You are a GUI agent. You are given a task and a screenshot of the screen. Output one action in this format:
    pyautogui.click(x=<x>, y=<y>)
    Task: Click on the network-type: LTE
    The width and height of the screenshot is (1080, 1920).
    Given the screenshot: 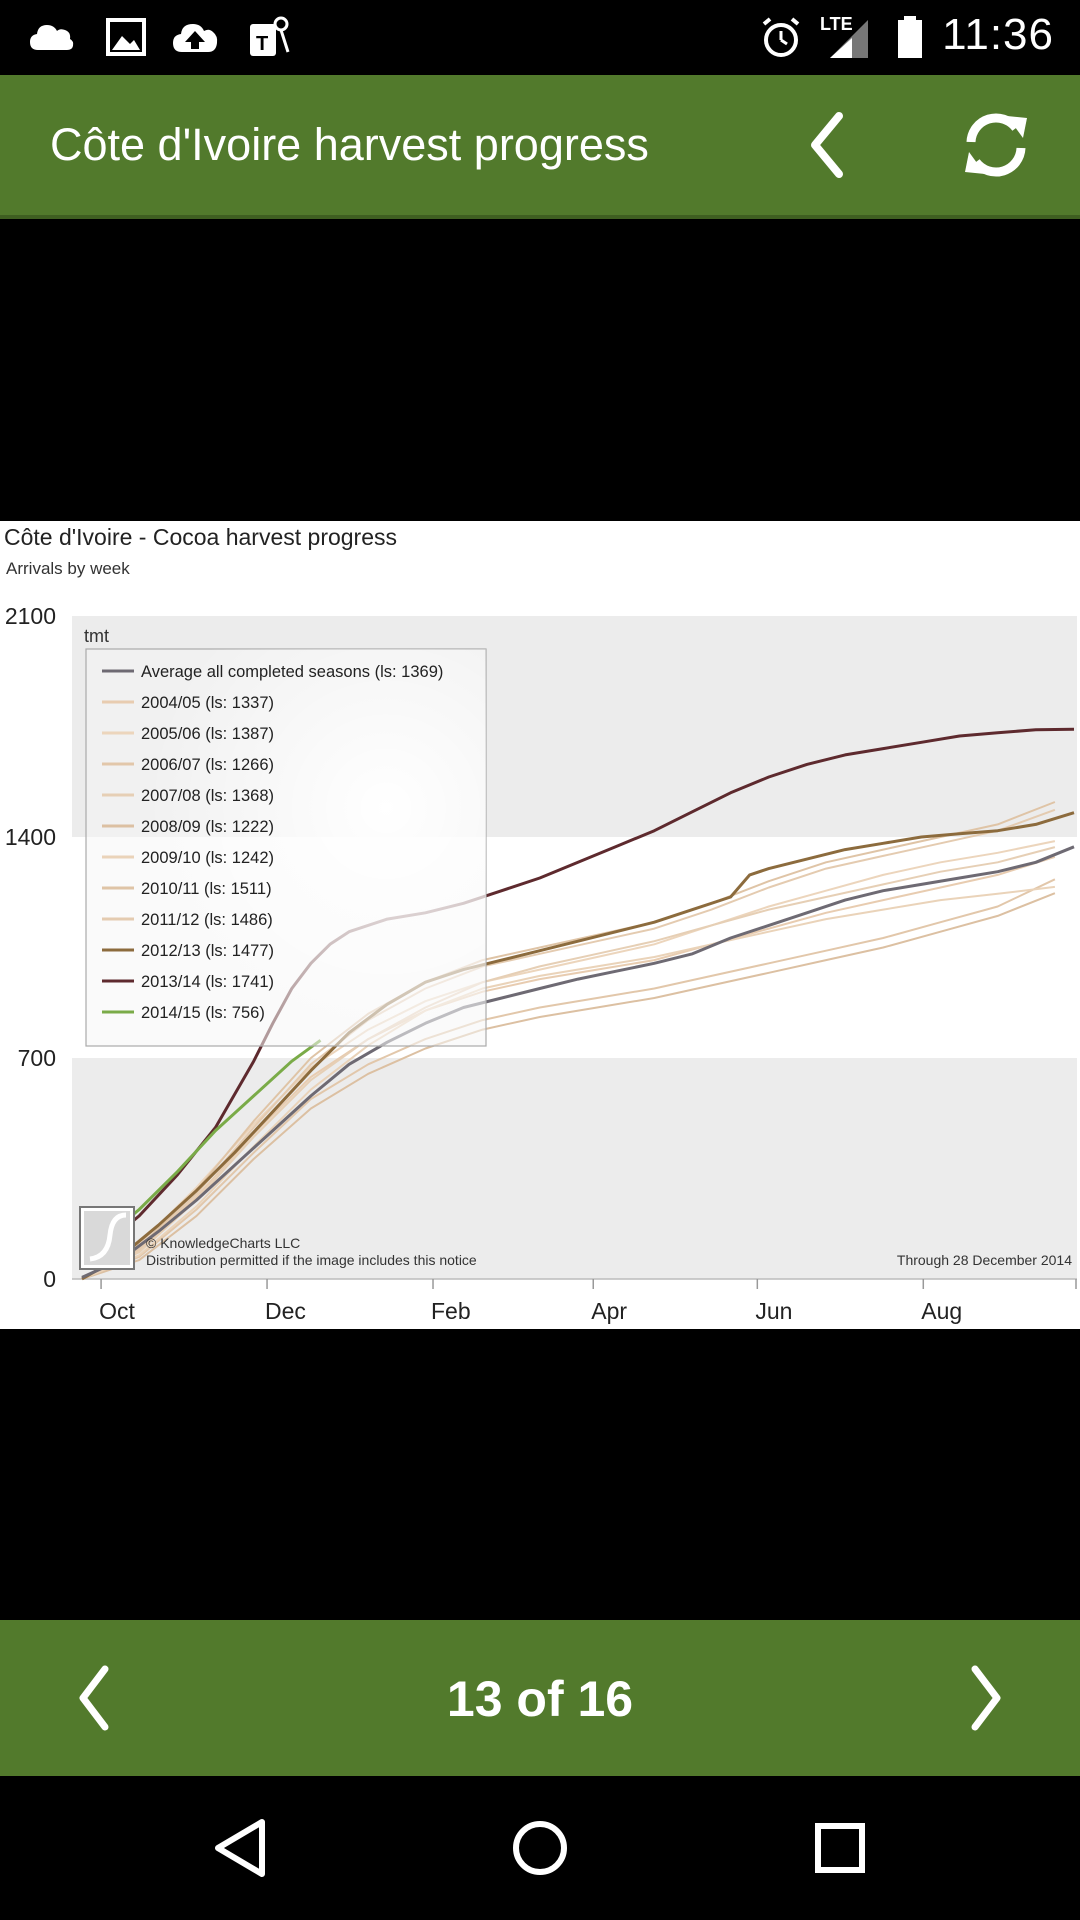 What is the action you would take?
    pyautogui.click(x=836, y=24)
    